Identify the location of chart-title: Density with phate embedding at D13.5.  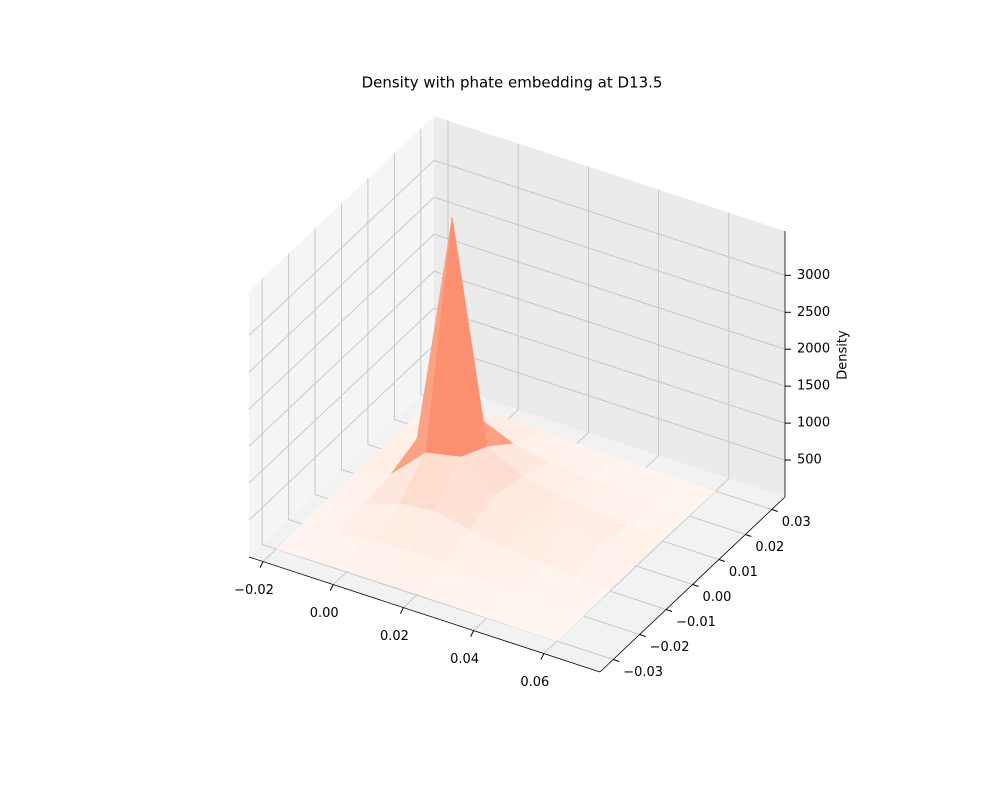
(512, 83).